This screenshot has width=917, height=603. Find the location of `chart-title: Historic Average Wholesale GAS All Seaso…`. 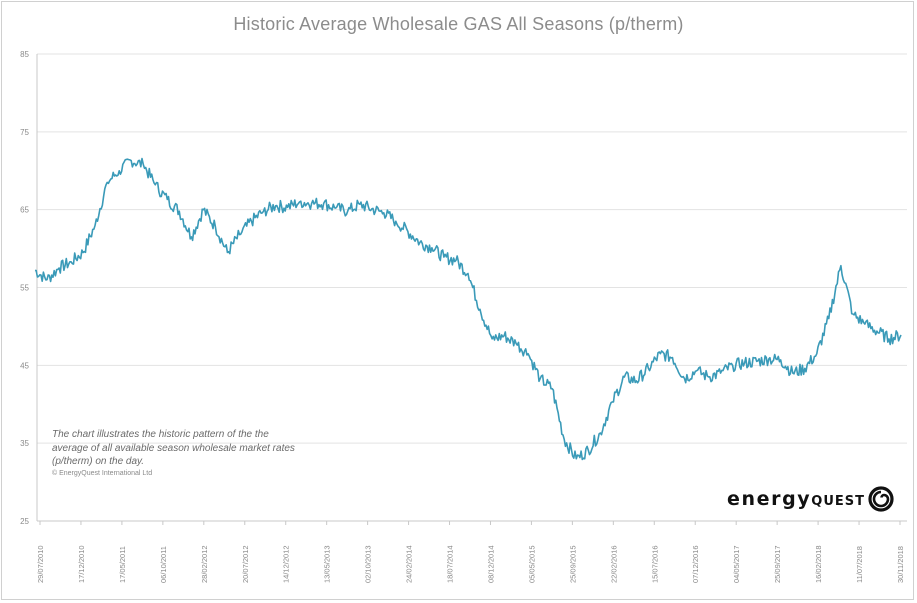

chart-title: Historic Average Wholesale GAS All Seaso… is located at coordinates (458, 24).